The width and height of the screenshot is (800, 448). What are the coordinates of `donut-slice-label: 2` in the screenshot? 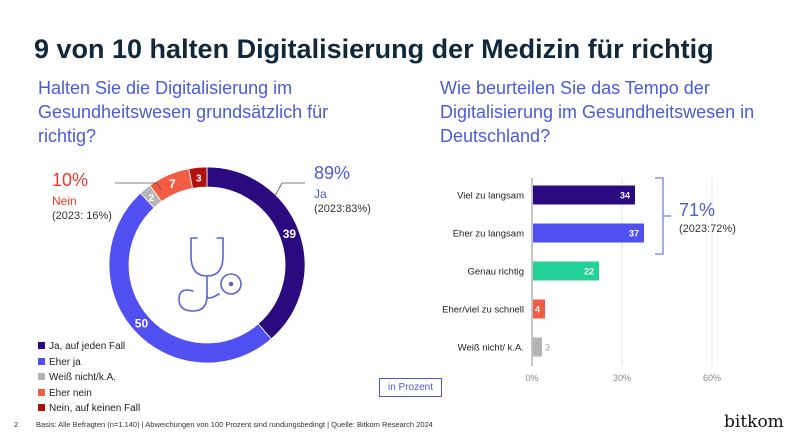 It's located at (152, 198).